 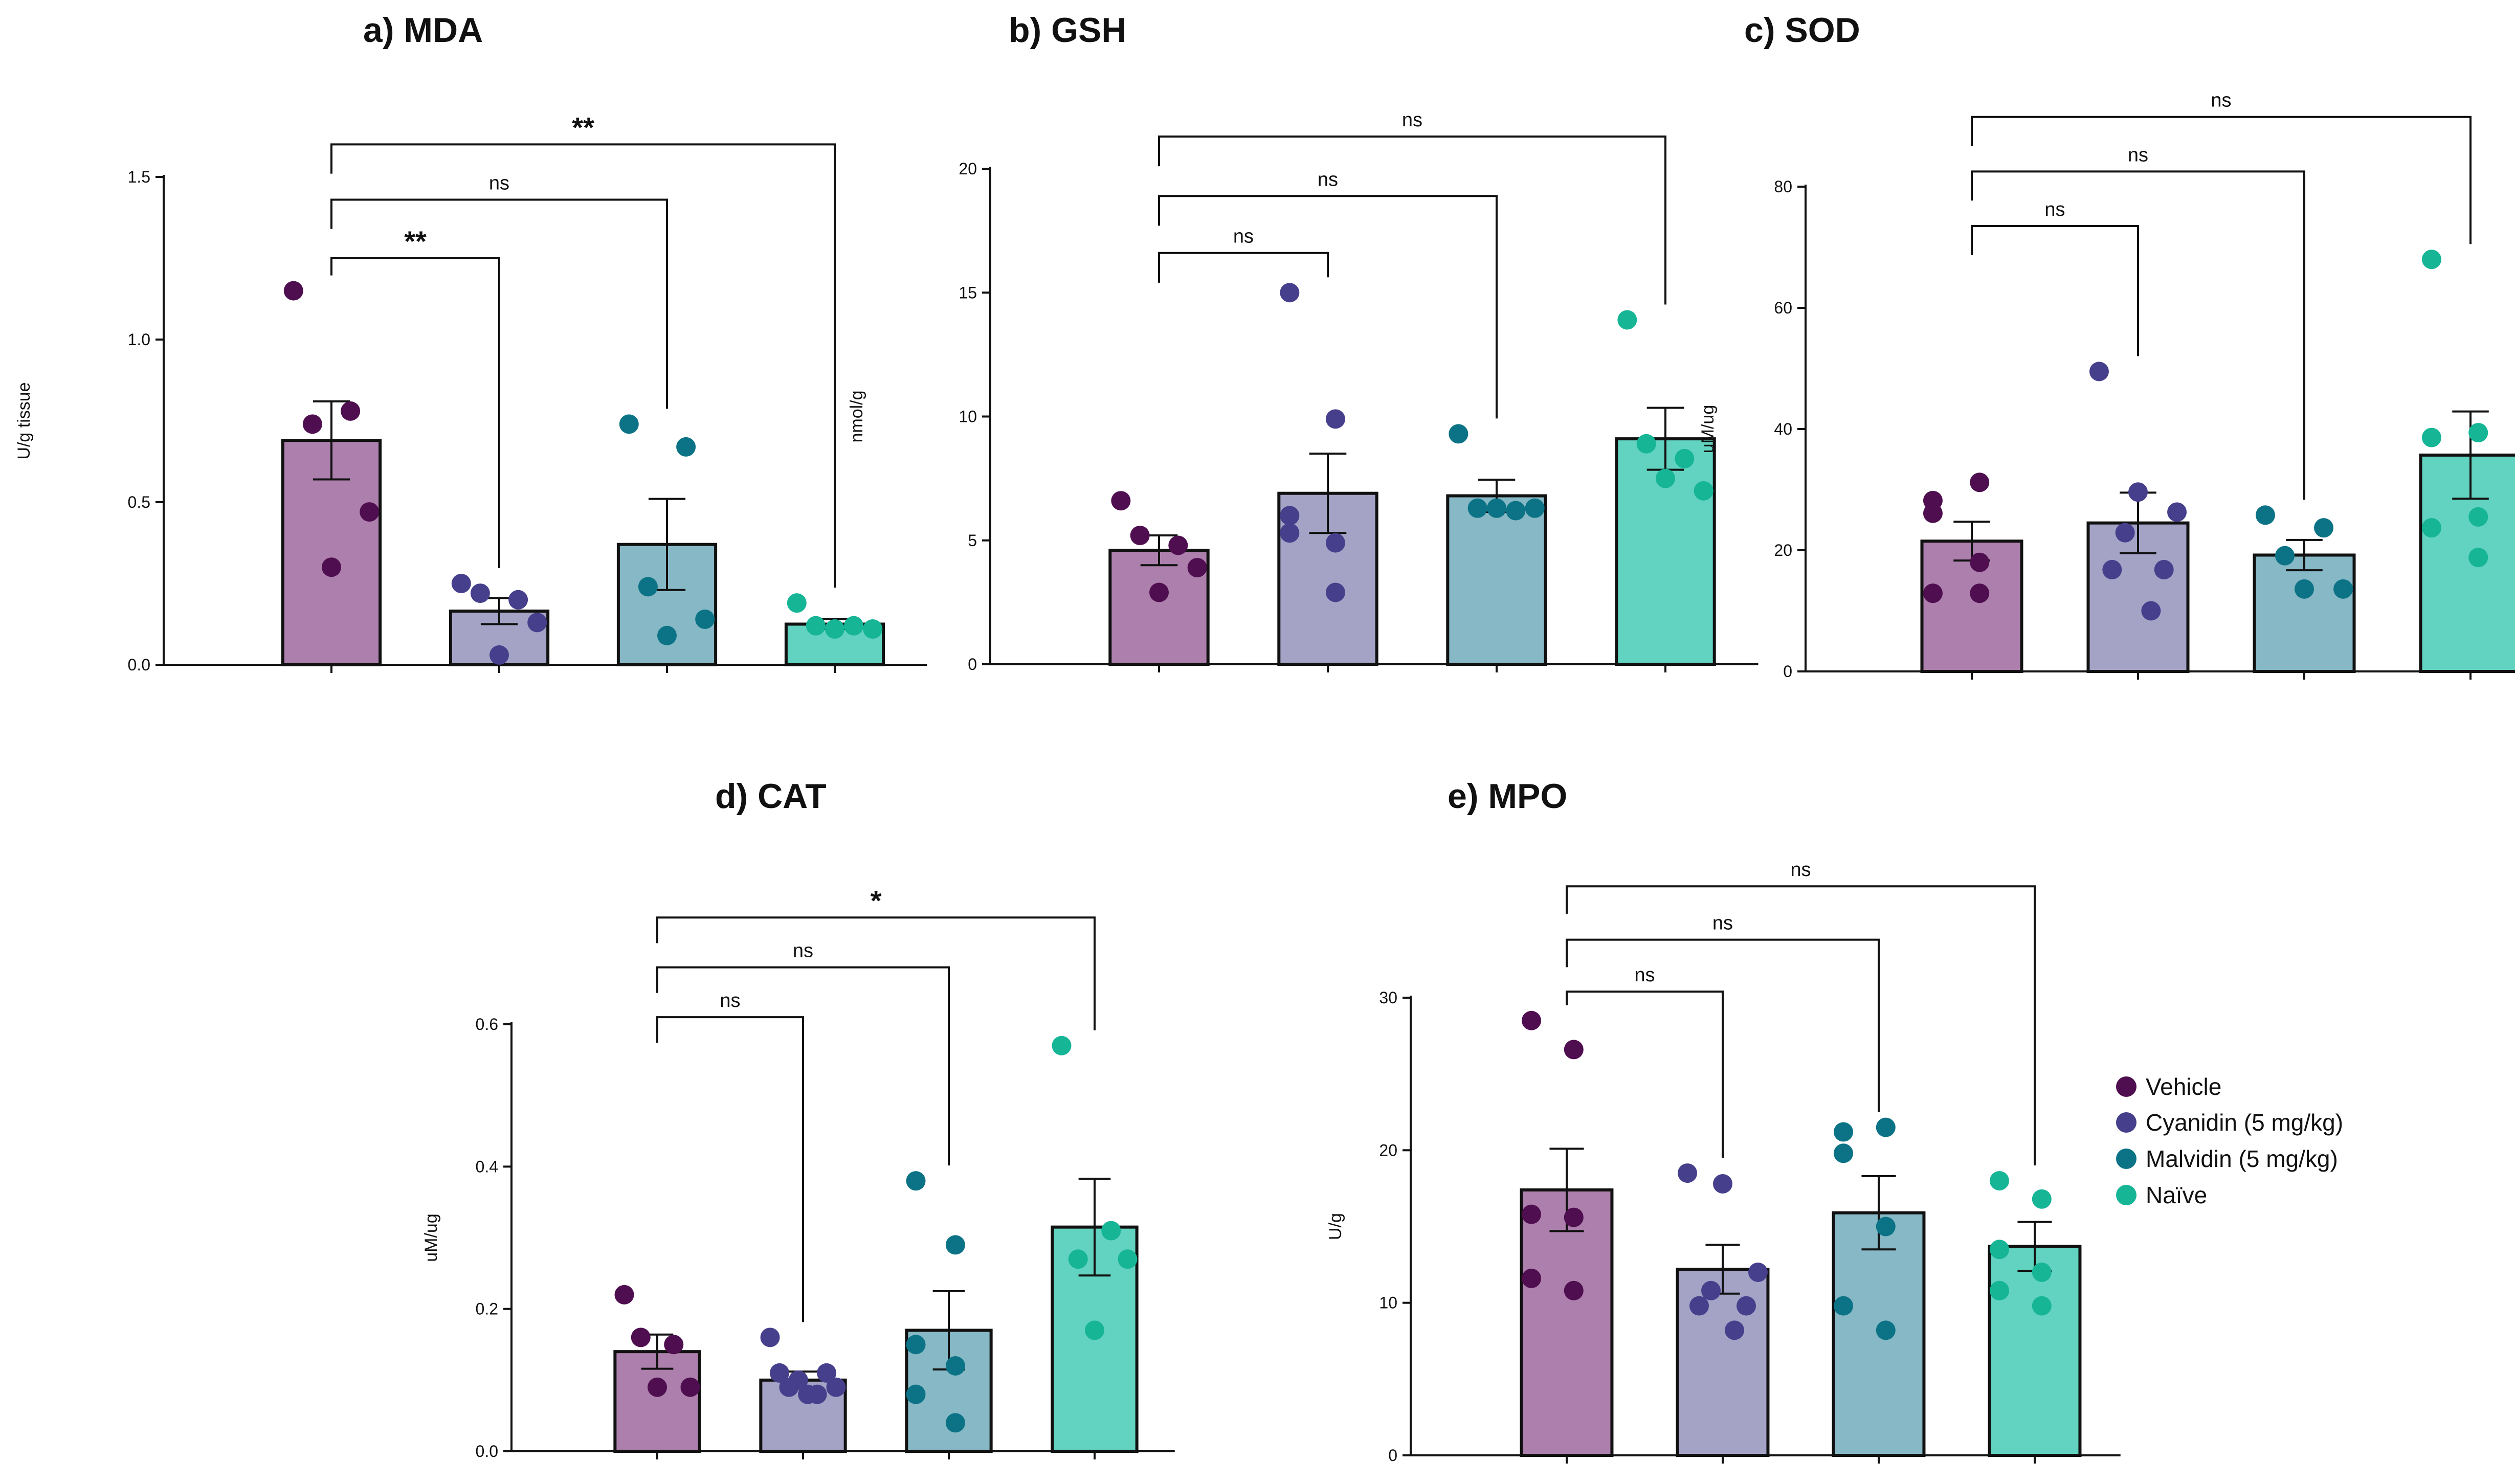 What do you see at coordinates (968, 169) in the screenshot?
I see `chart2-ytick-label-4: 20` at bounding box center [968, 169].